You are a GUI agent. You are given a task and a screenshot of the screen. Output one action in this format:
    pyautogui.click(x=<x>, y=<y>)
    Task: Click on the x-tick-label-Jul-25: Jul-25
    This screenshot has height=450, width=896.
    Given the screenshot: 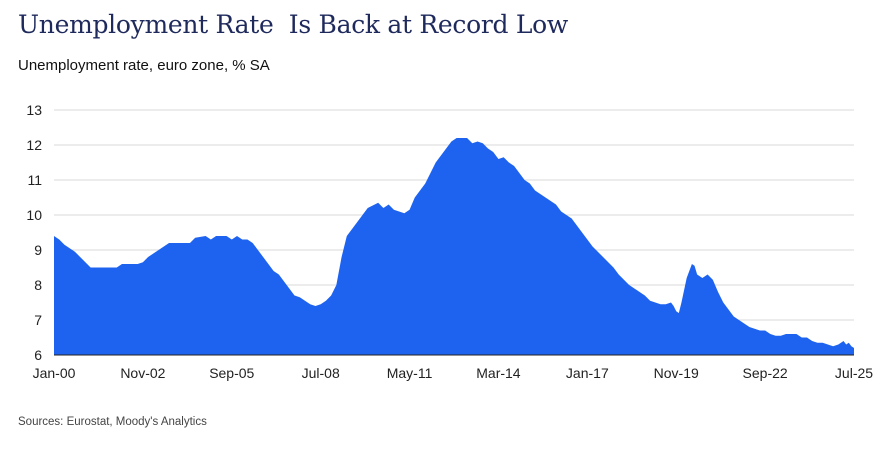 What is the action you would take?
    pyautogui.click(x=854, y=373)
    